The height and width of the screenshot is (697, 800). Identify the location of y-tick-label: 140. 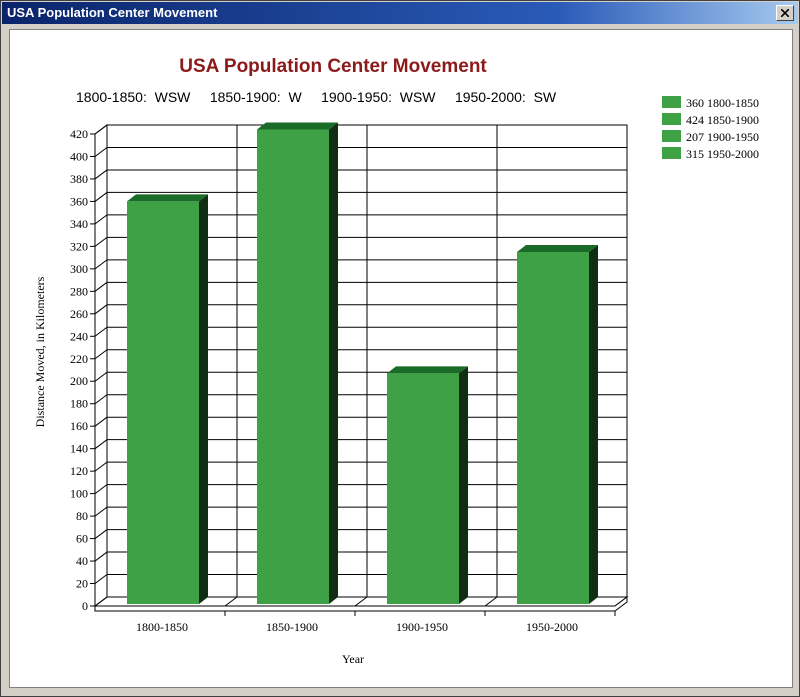
(79, 449).